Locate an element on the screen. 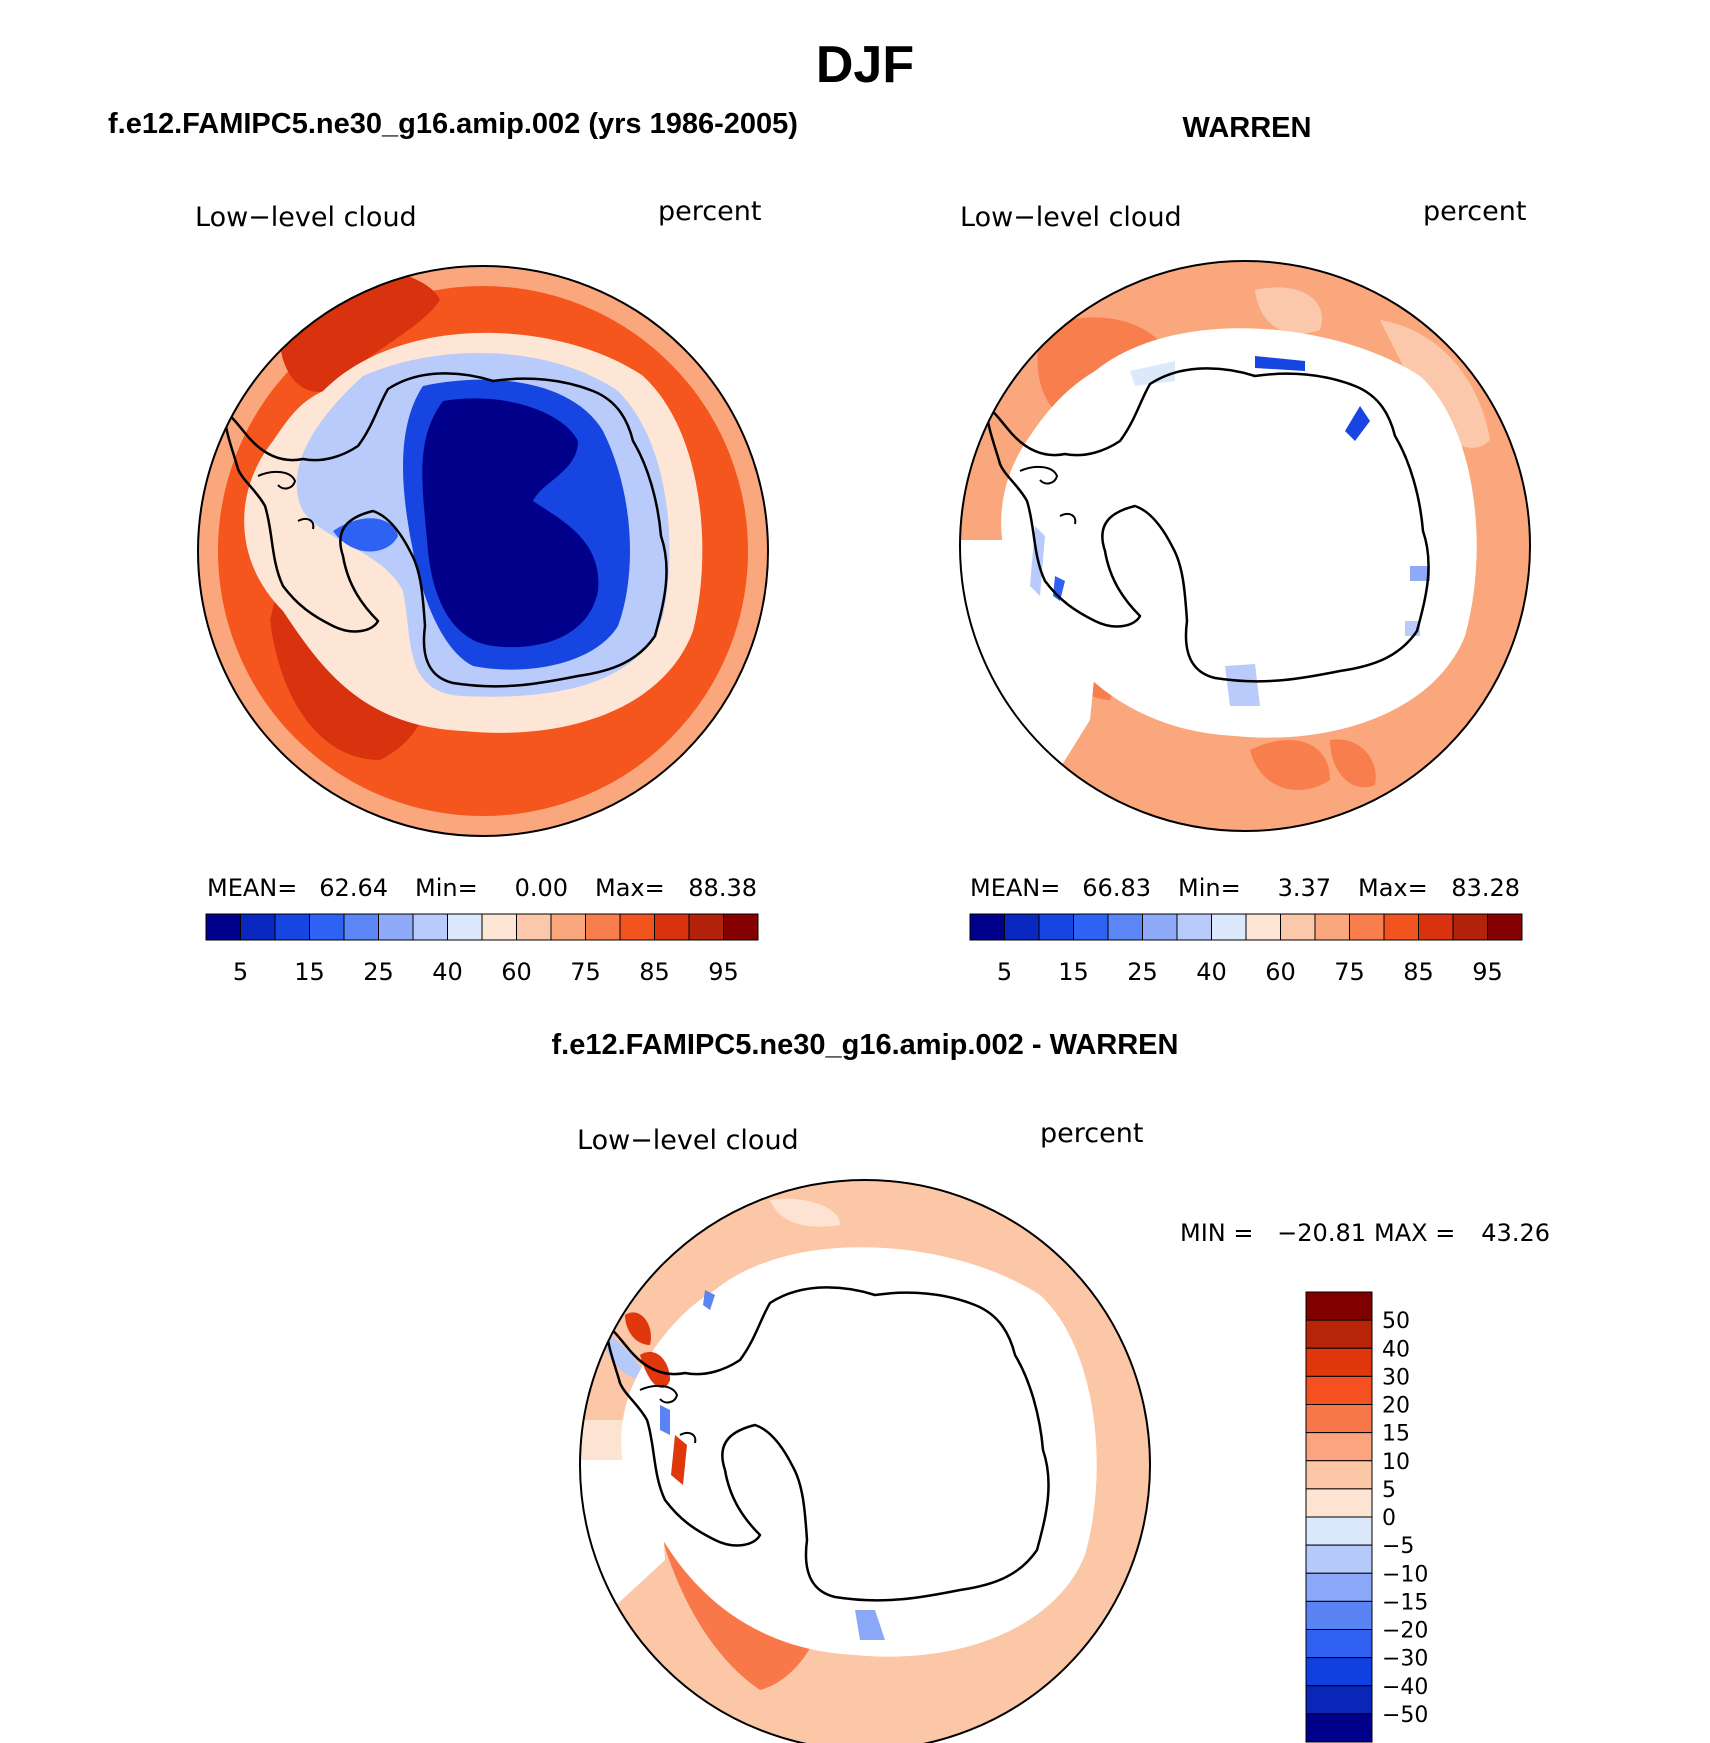 Image resolution: width=1710 pixels, height=1743 pixels. panel-model-colorbar is located at coordinates (482, 927).